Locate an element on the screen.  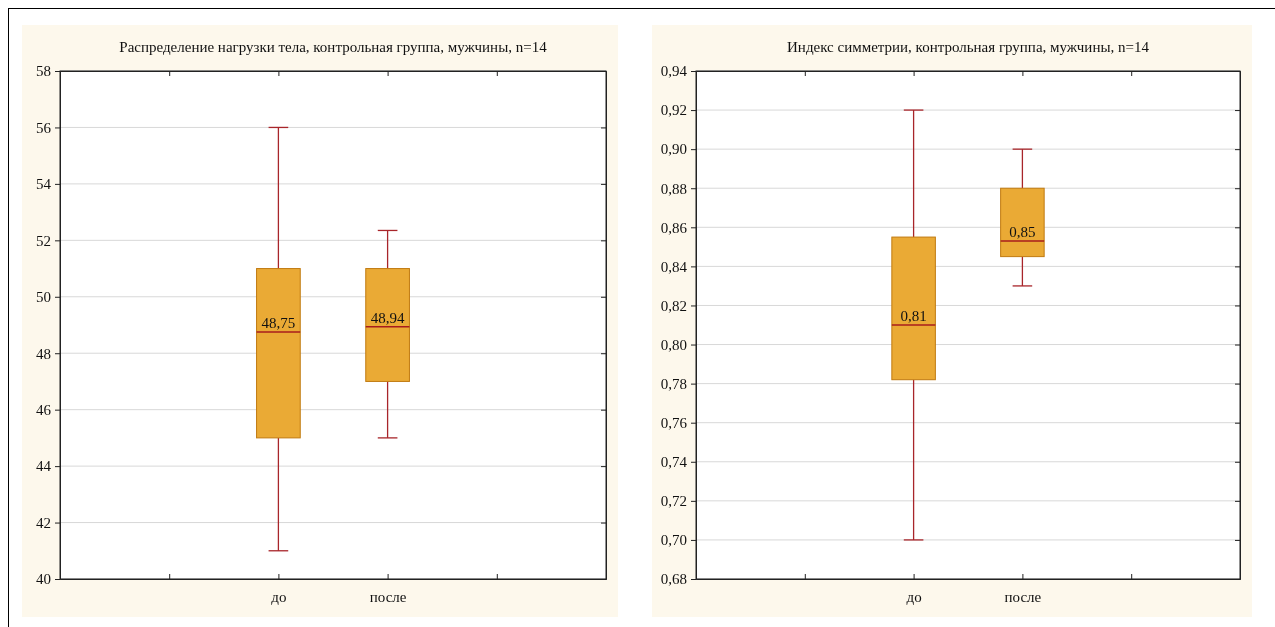
annotation: 48,75 is located at coordinates (278, 323).